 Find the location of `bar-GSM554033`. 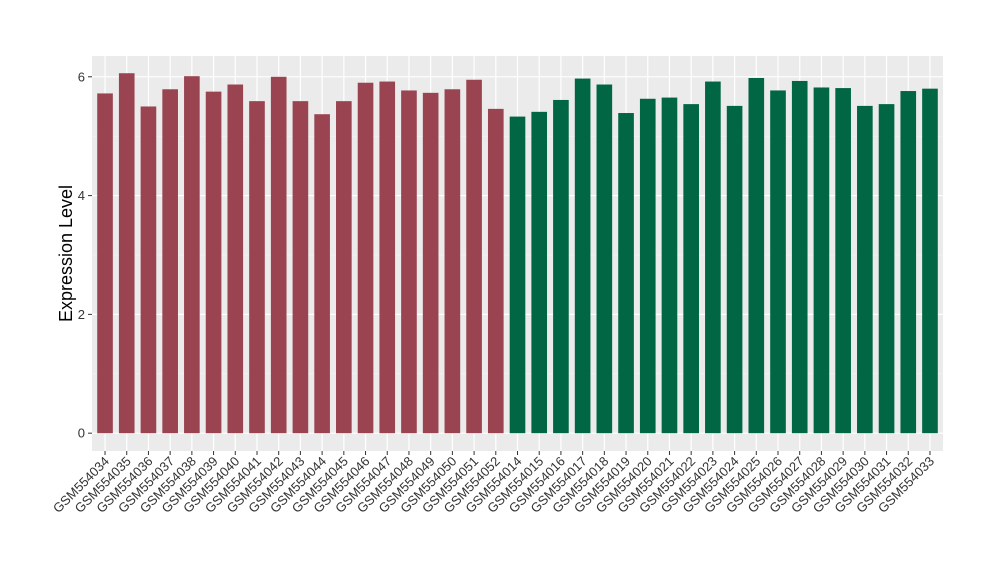

bar-GSM554033 is located at coordinates (930, 261).